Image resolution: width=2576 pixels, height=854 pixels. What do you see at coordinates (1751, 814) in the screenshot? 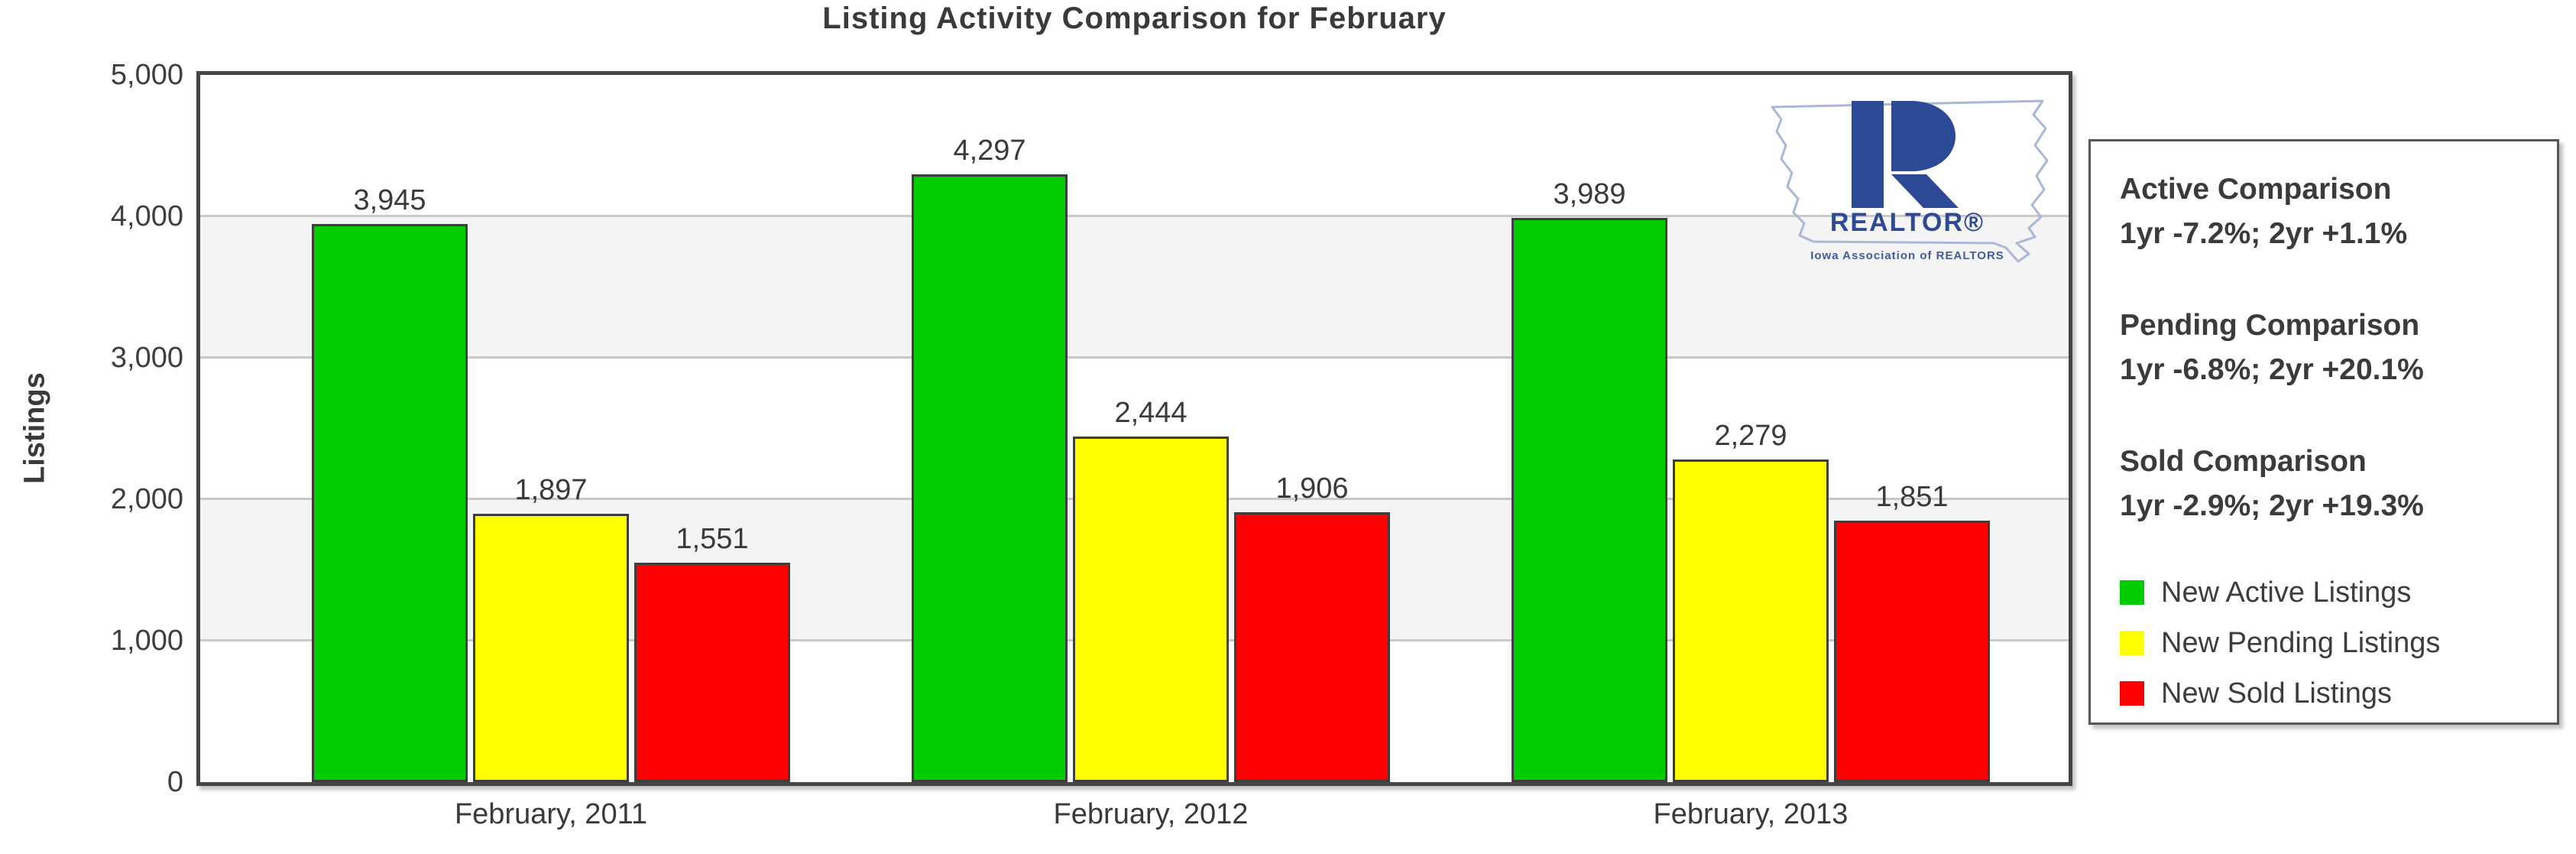
I see `x-axis-label: February, 2013` at bounding box center [1751, 814].